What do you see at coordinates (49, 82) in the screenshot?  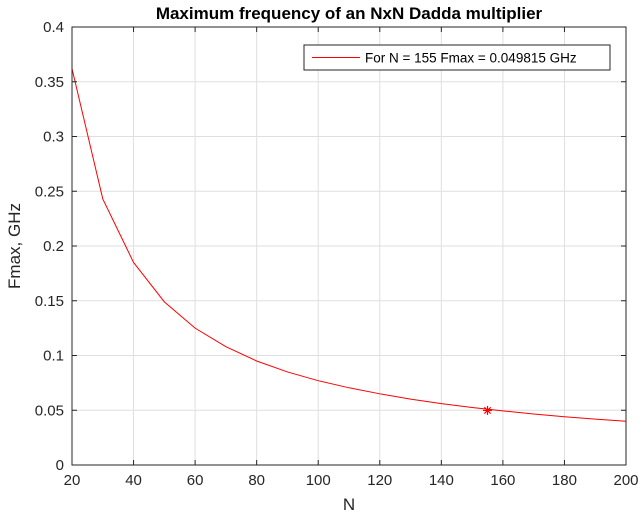 I see `y-tick-label: 0.35` at bounding box center [49, 82].